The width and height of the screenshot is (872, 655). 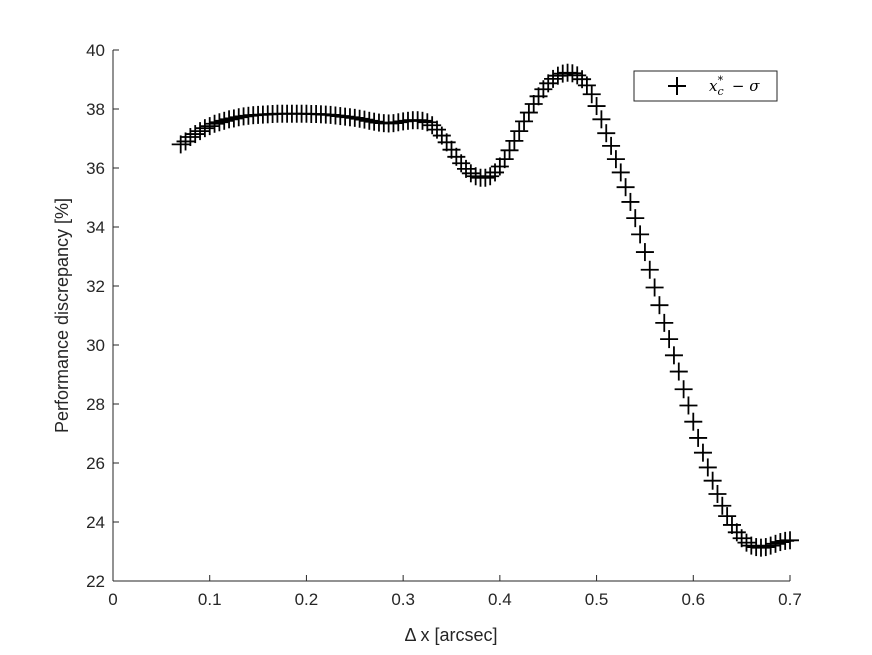 What do you see at coordinates (112, 599) in the screenshot?
I see `x-tick-label: 0` at bounding box center [112, 599].